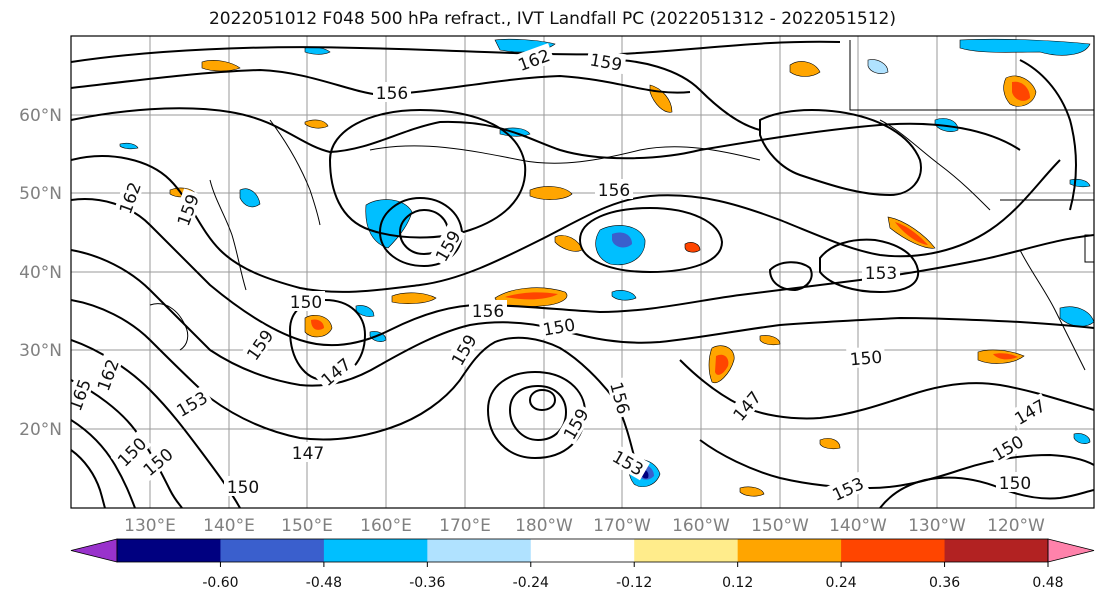 Image resolution: width=1105 pixels, height=601 pixels. I want to click on colorbar-tick-label: -0.12, so click(634, 583).